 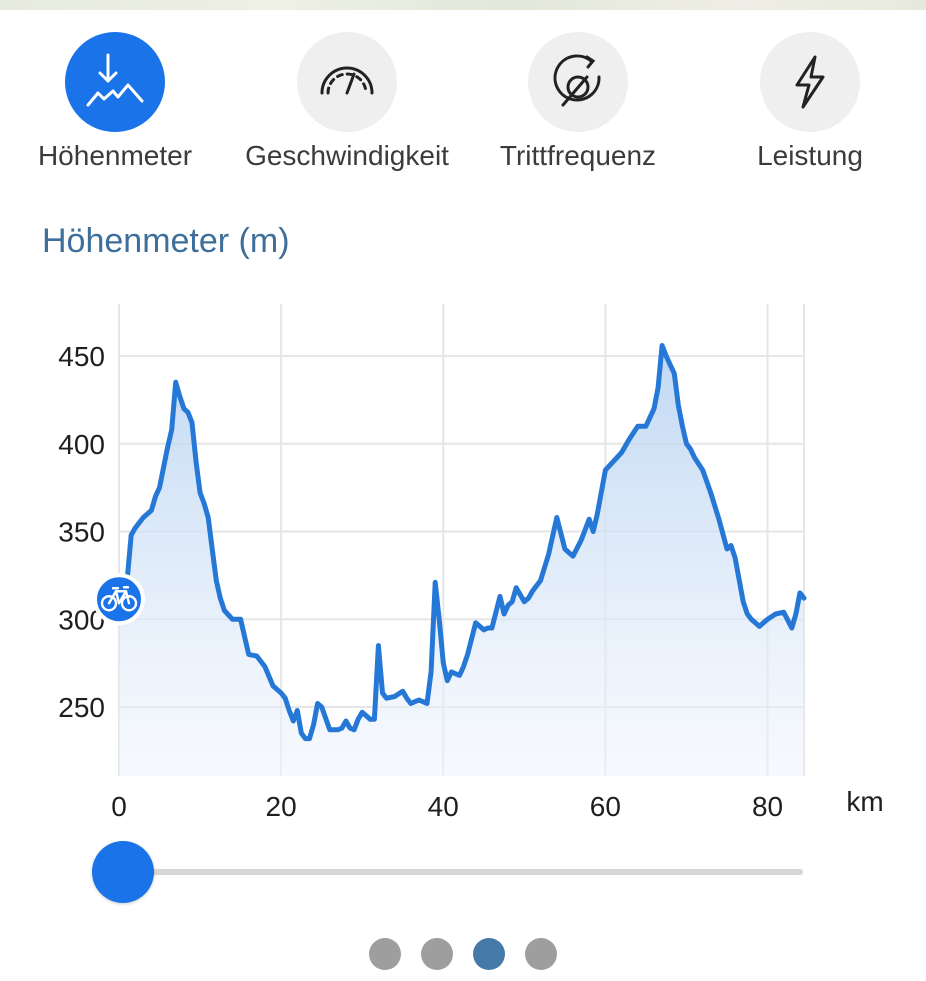 What do you see at coordinates (463, 5) in the screenshot?
I see `map-strip` at bounding box center [463, 5].